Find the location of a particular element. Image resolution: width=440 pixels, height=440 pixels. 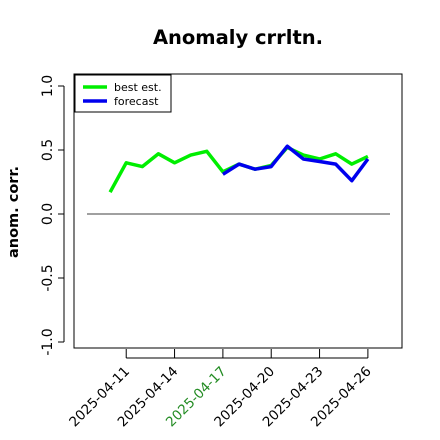

series-line-best-est is located at coordinates (238, 169).